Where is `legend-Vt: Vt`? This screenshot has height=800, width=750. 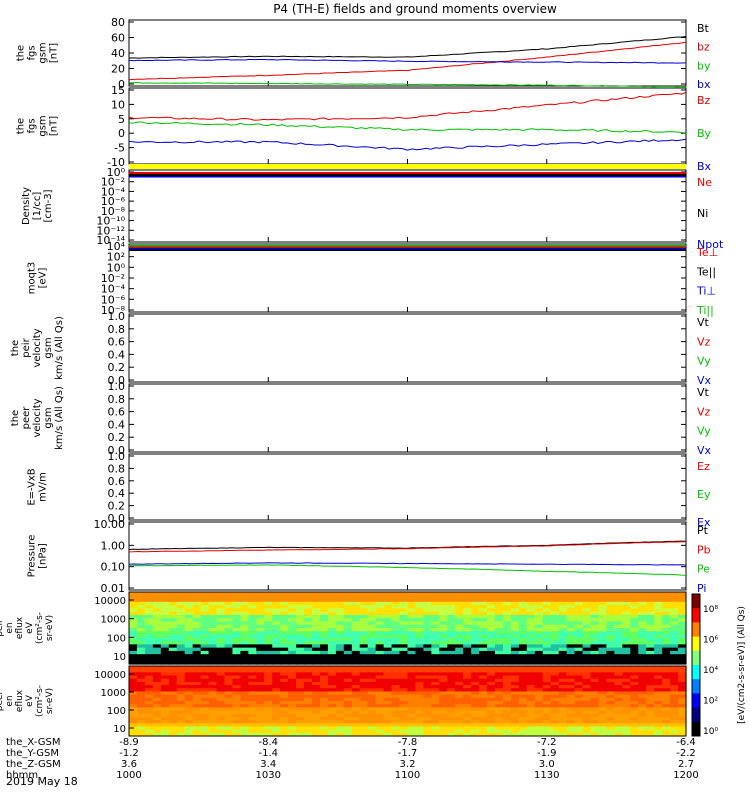
legend-Vt: Vt is located at coordinates (703, 392).